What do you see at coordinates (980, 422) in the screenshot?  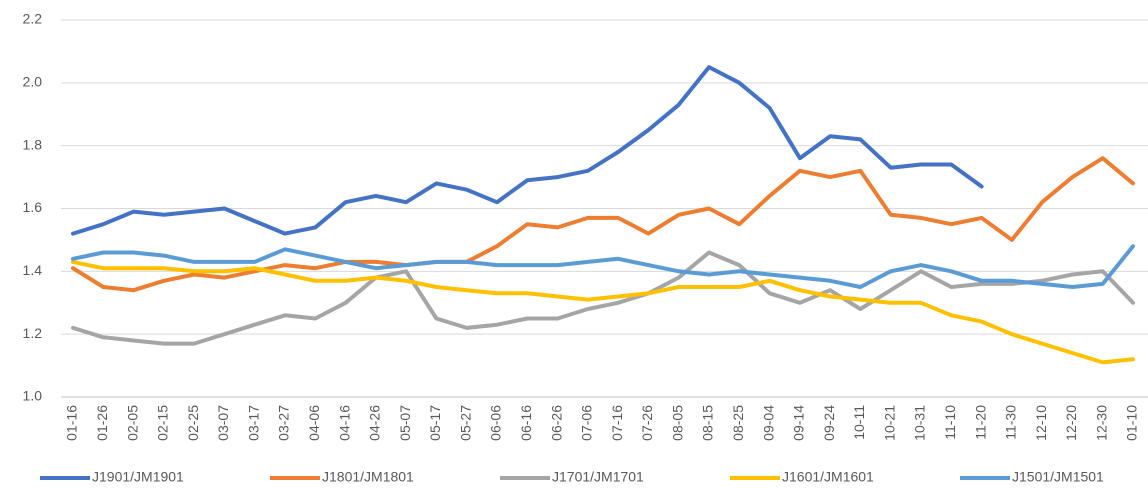 I see `x-tick-label: 11-20` at bounding box center [980, 422].